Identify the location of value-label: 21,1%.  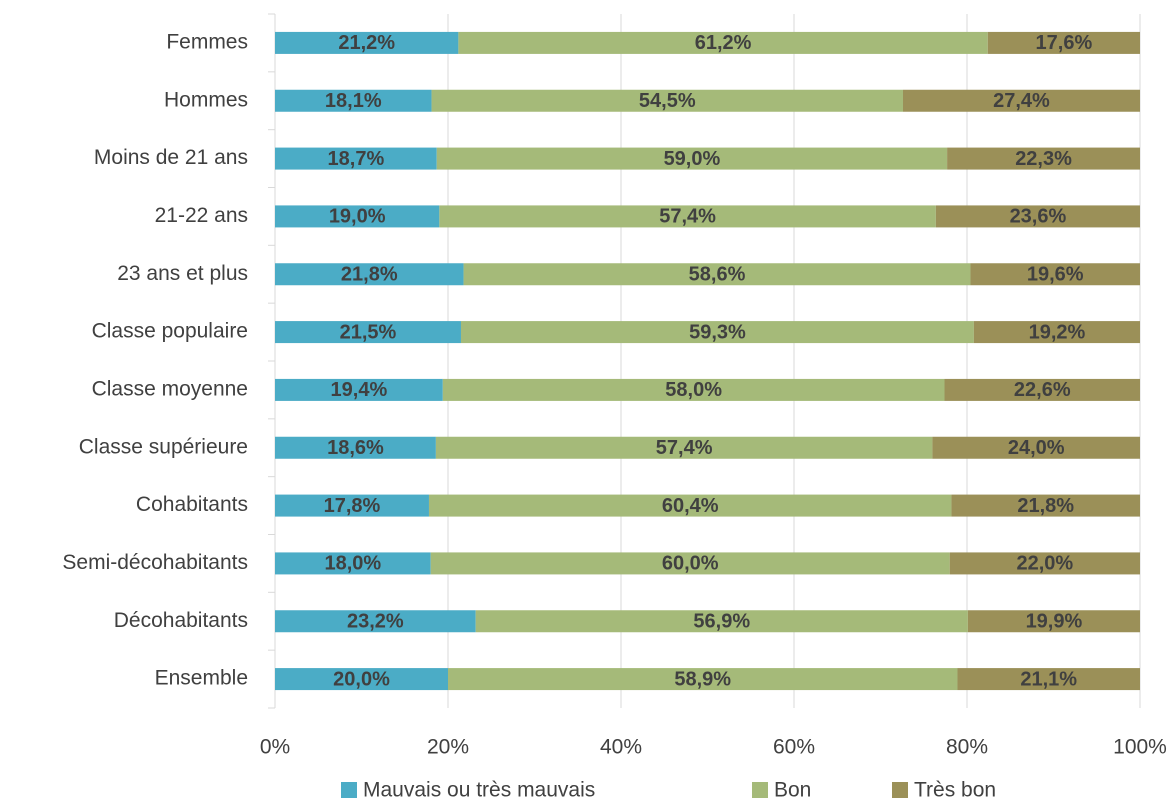
(1048, 679).